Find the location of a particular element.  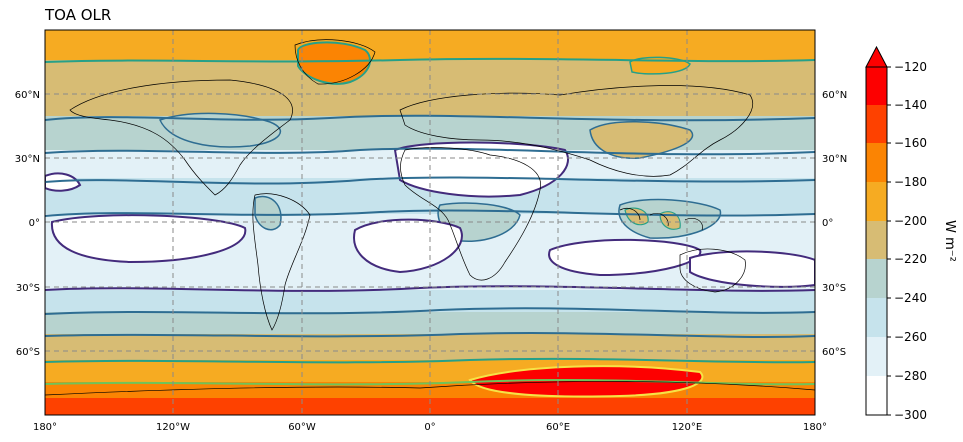

lon-label-180e: 180° is located at coordinates (815, 427).